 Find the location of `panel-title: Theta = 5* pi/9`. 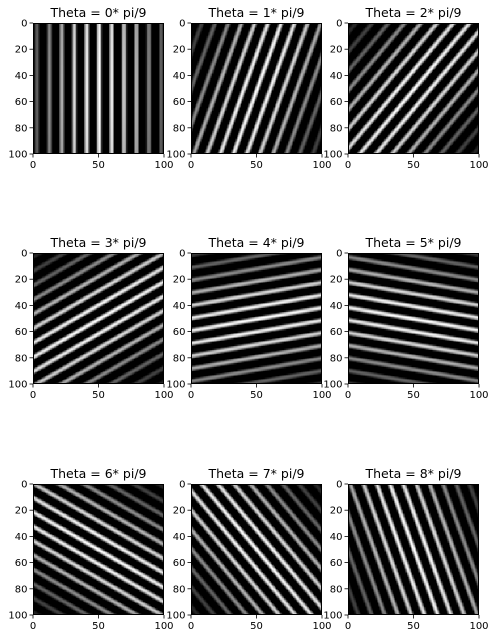

panel-title: Theta = 5* pi/9 is located at coordinates (413, 242).